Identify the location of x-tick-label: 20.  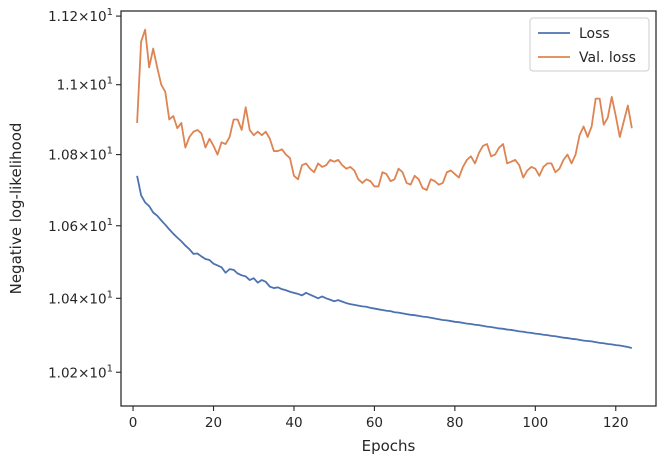
(213, 423).